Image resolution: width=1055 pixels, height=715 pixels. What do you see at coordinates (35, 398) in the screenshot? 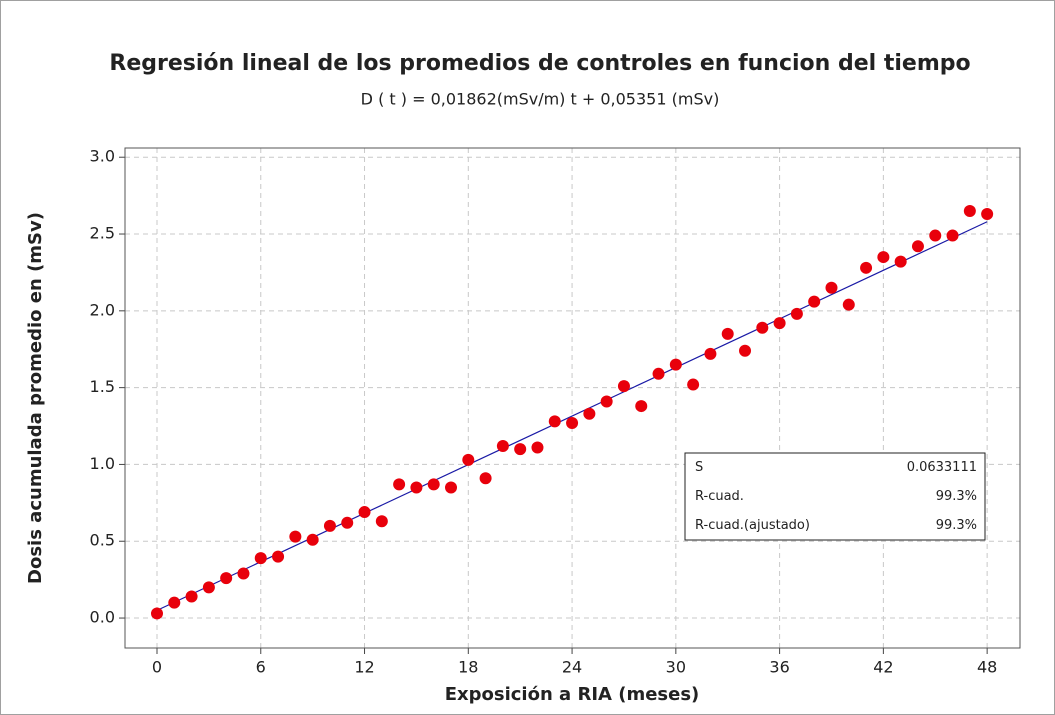
I see `y-axis-label: Dosis acumulada promedio en (mSv)` at bounding box center [35, 398].